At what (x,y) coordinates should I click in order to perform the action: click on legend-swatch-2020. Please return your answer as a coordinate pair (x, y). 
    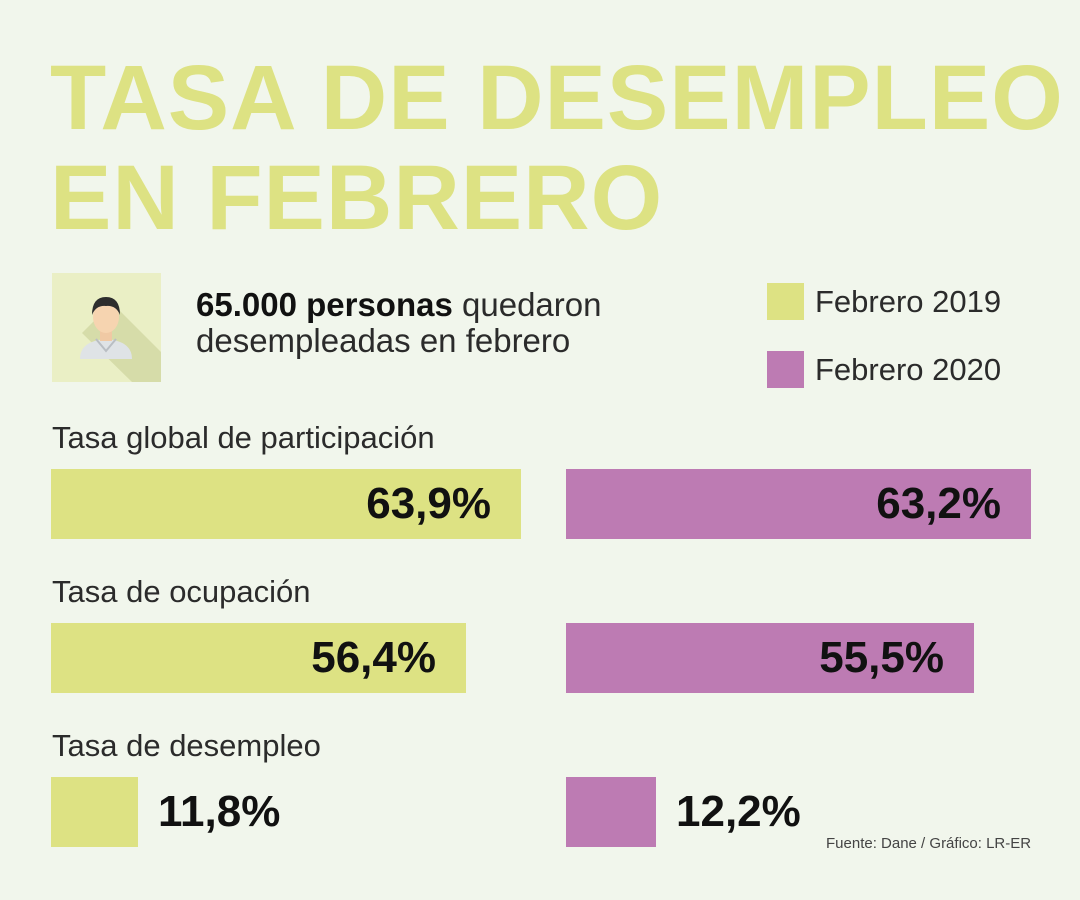
    Looking at the image, I should click on (785, 369).